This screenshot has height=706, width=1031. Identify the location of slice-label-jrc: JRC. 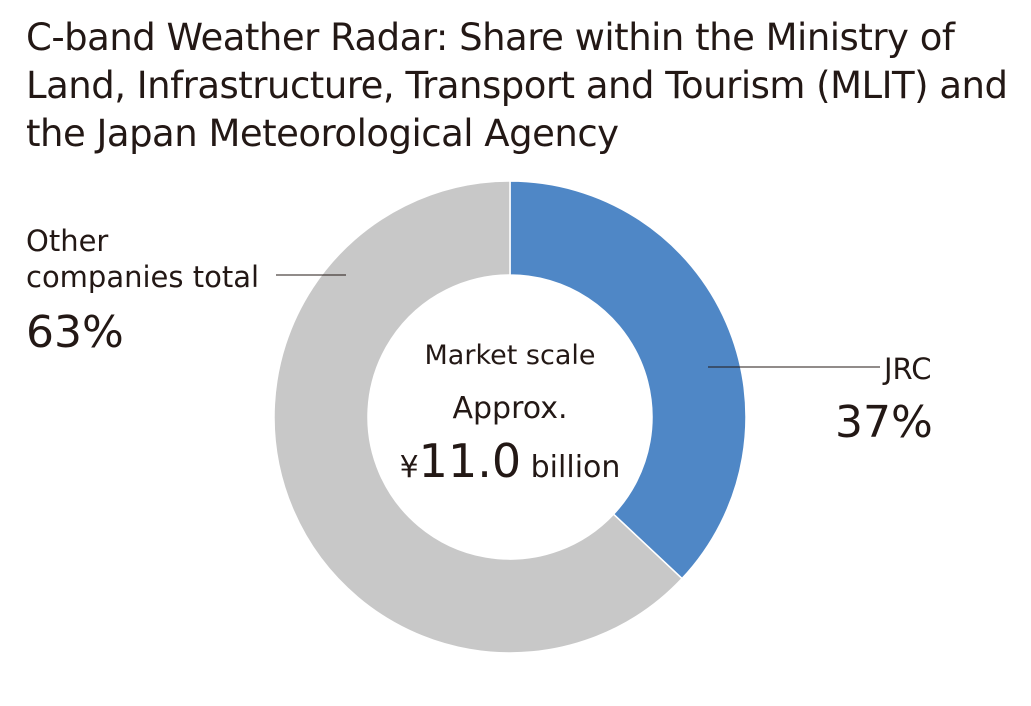
(908, 369).